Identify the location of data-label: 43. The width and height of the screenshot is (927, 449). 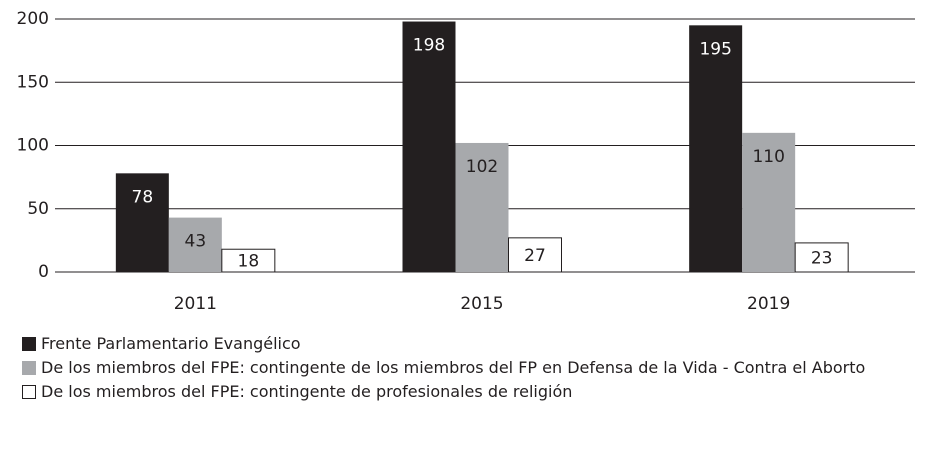
(196, 242).